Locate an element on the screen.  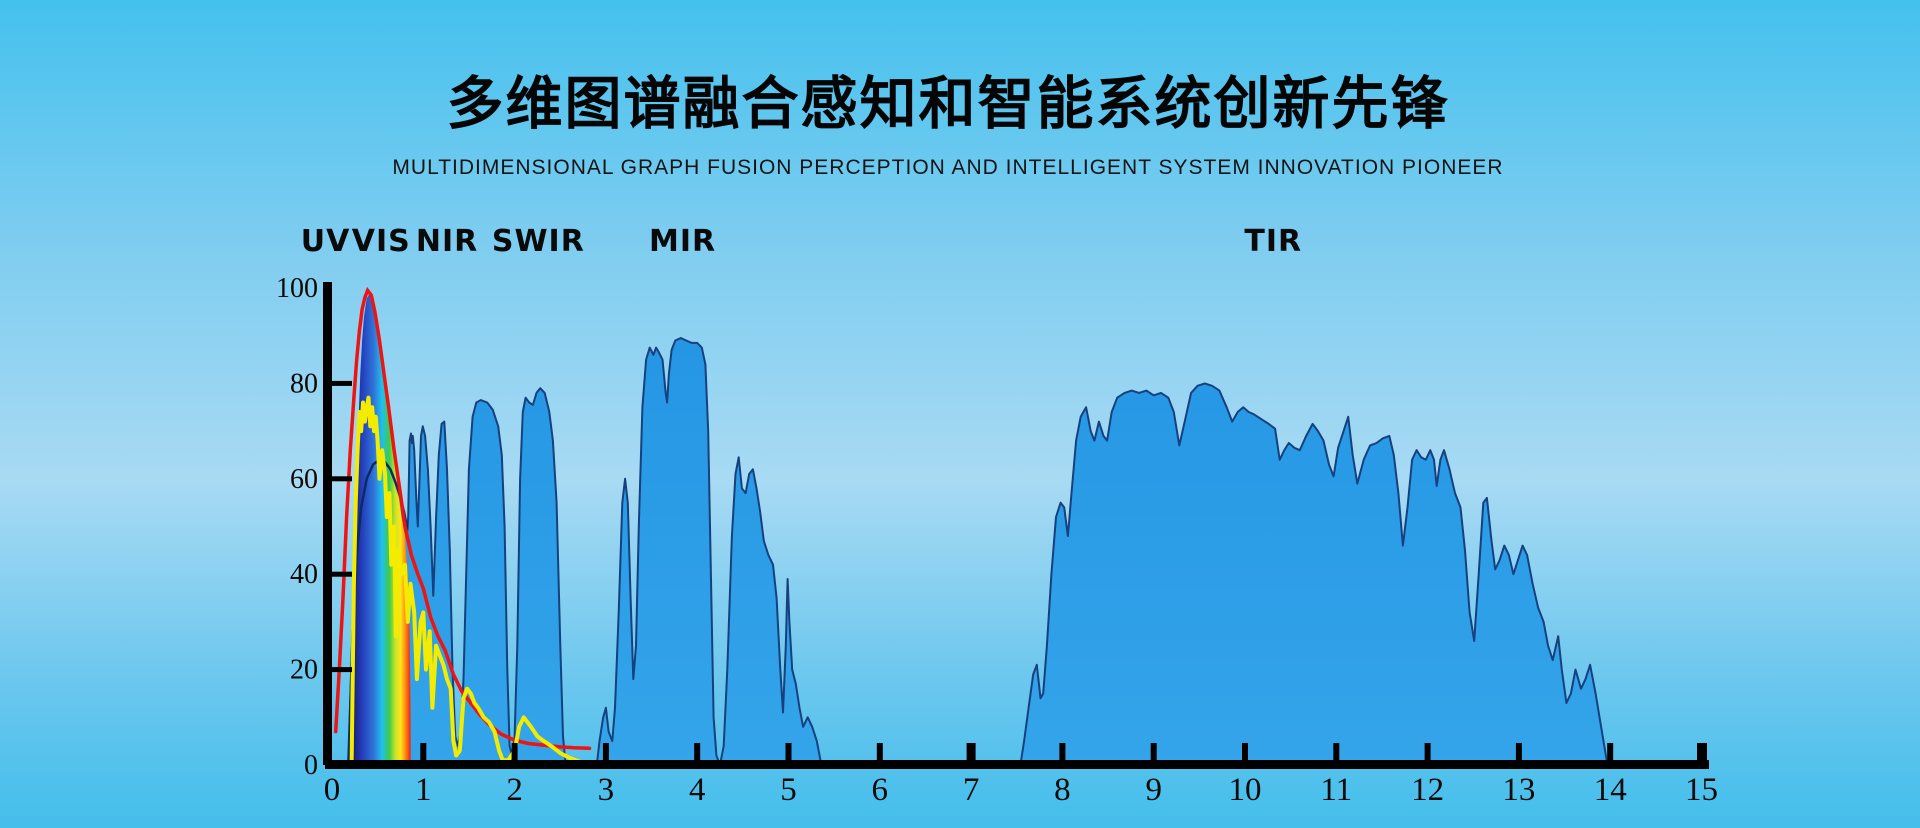
x-tick-label: 2 is located at coordinates (514, 790).